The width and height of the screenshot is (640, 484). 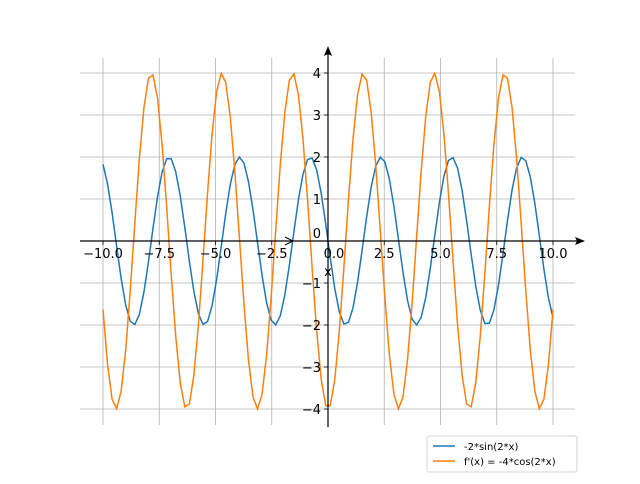 What do you see at coordinates (580, 241) in the screenshot?
I see `x-axis-arrow-icon` at bounding box center [580, 241].